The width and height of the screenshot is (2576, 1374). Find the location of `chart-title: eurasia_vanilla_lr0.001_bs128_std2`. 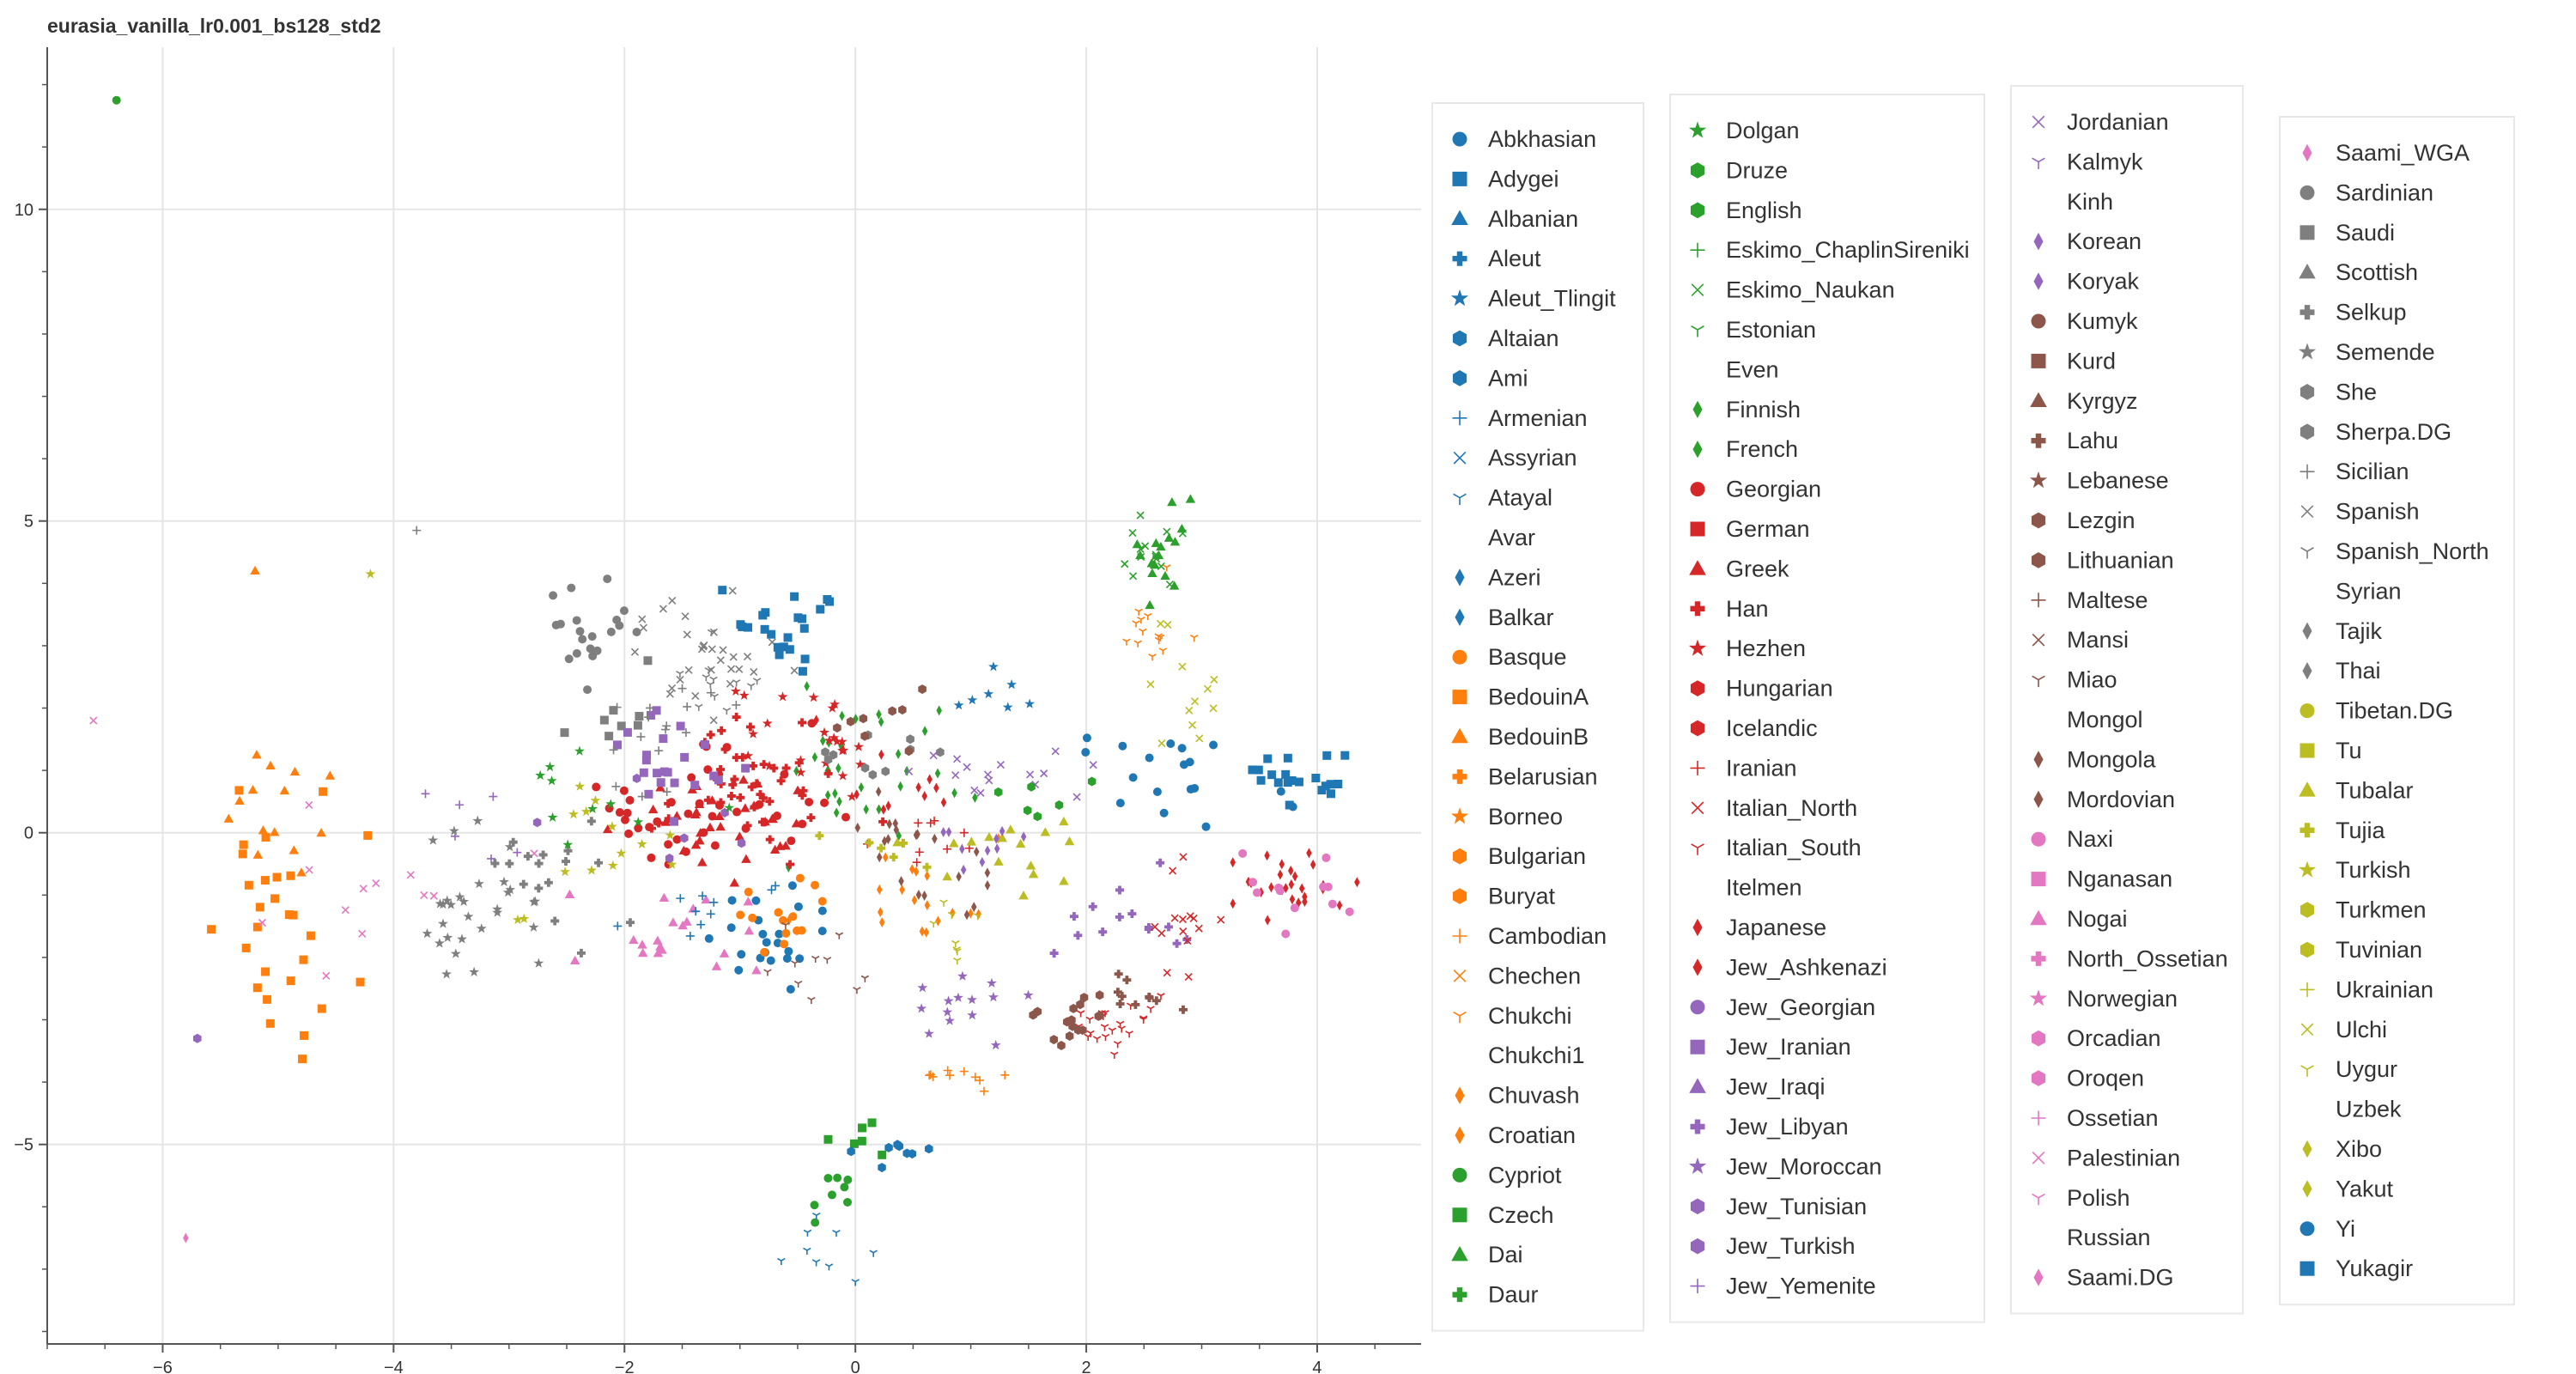

chart-title: eurasia_vanilla_lr0.001_bs128_std2 is located at coordinates (214, 26).